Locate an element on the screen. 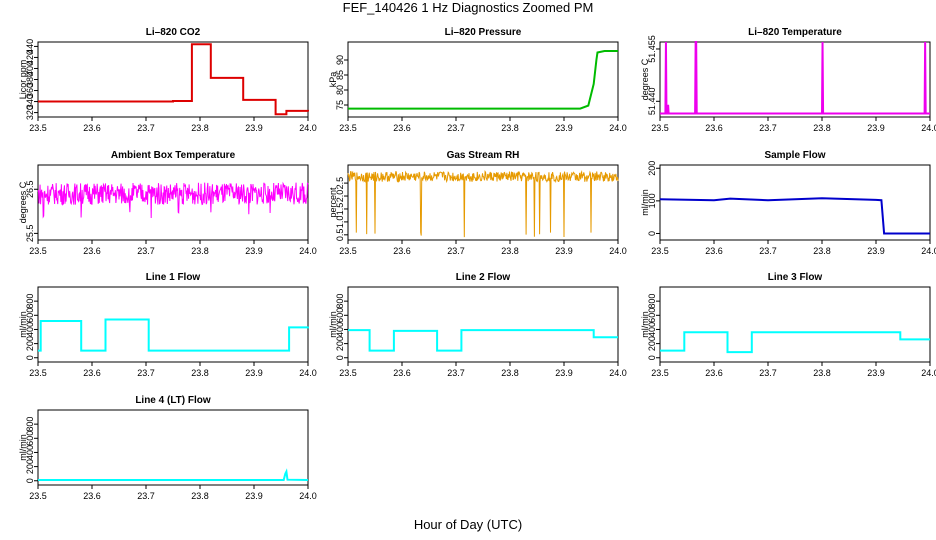  y-tick-label: 2.5 is located at coordinates (340, 183).